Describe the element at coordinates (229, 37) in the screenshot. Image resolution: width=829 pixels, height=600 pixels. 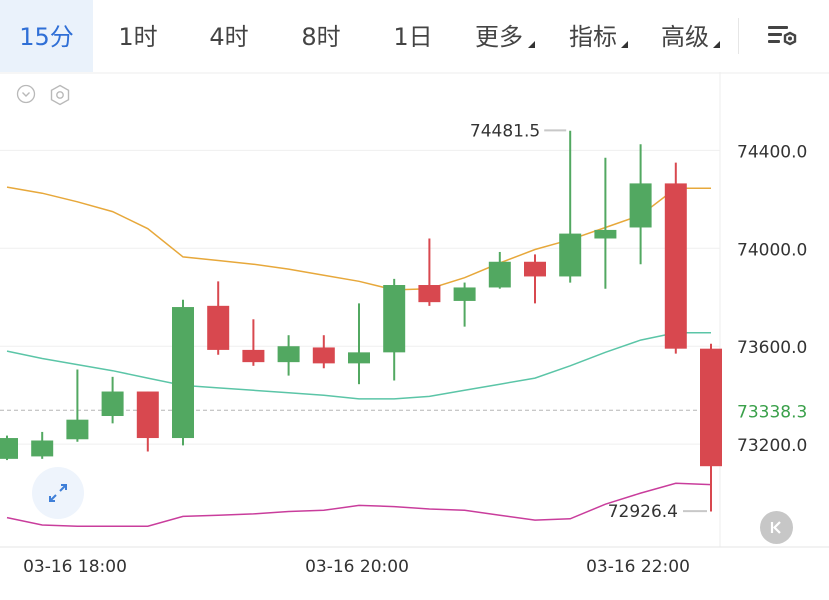
I see `tab-4hour: 4时` at that location.